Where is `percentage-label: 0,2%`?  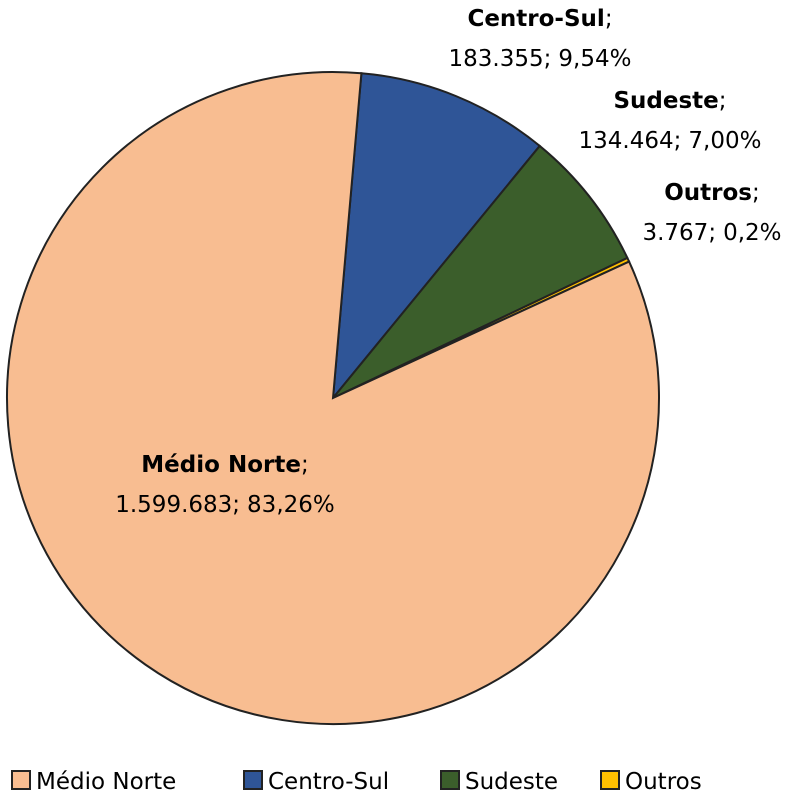
percentage-label: 0,2% is located at coordinates (752, 233).